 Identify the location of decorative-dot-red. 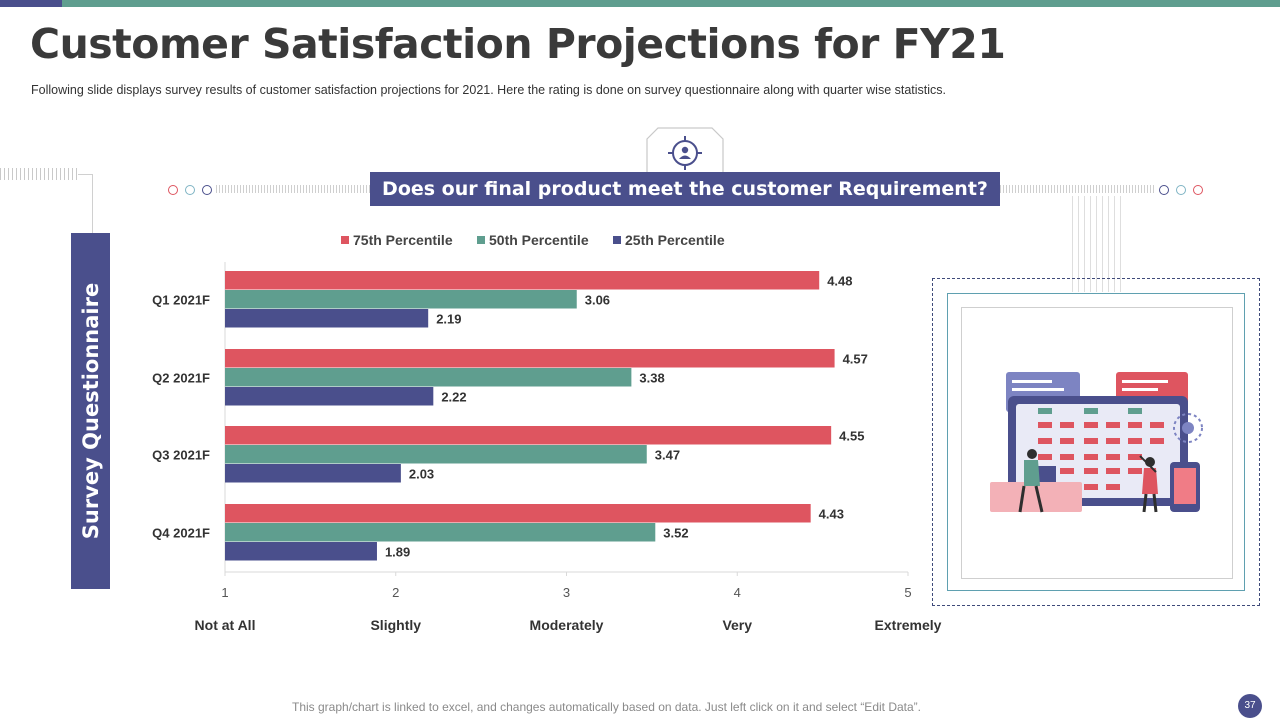
(173, 190).